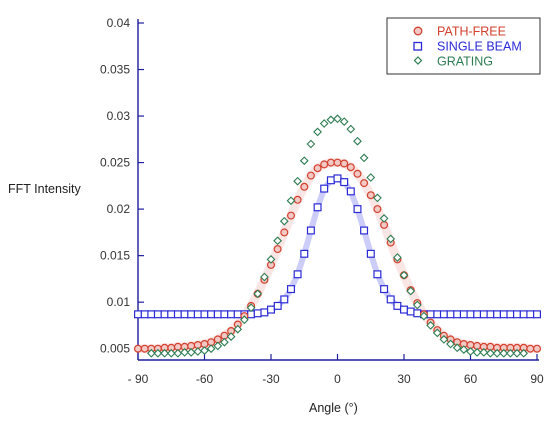  What do you see at coordinates (205, 379) in the screenshot?
I see `x-tick-label: -60` at bounding box center [205, 379].